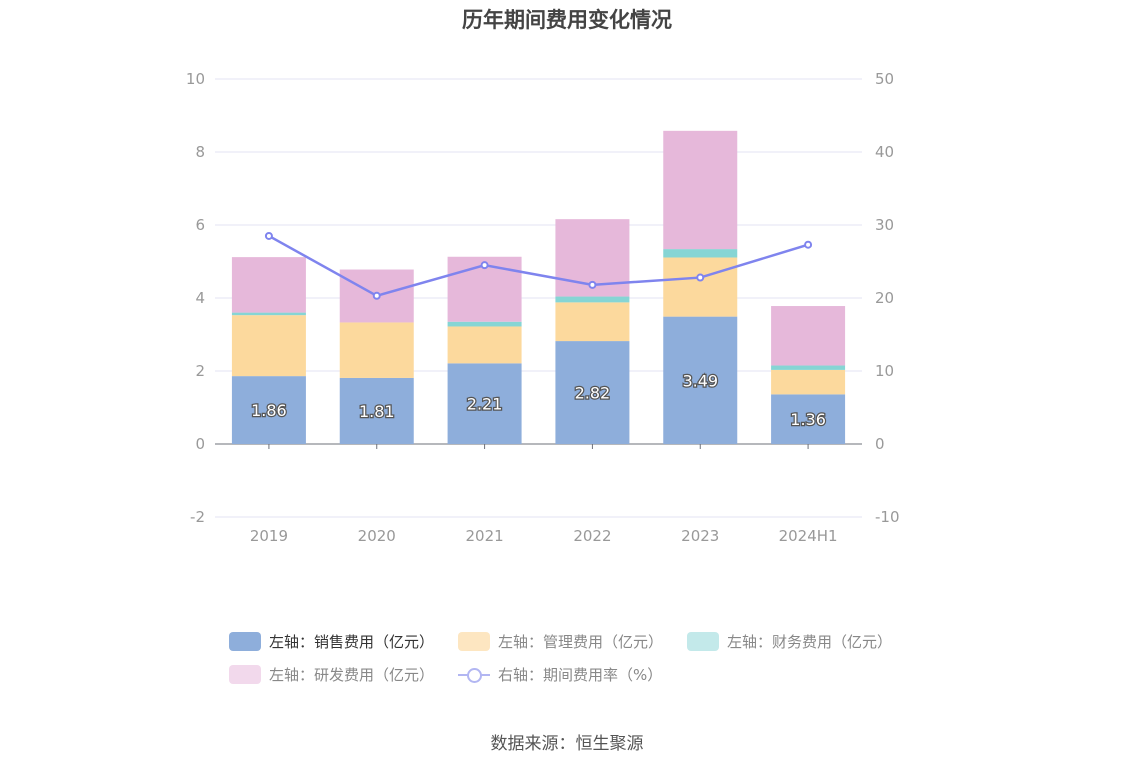  What do you see at coordinates (200, 371) in the screenshot?
I see `y-left-tick-label: 2` at bounding box center [200, 371].